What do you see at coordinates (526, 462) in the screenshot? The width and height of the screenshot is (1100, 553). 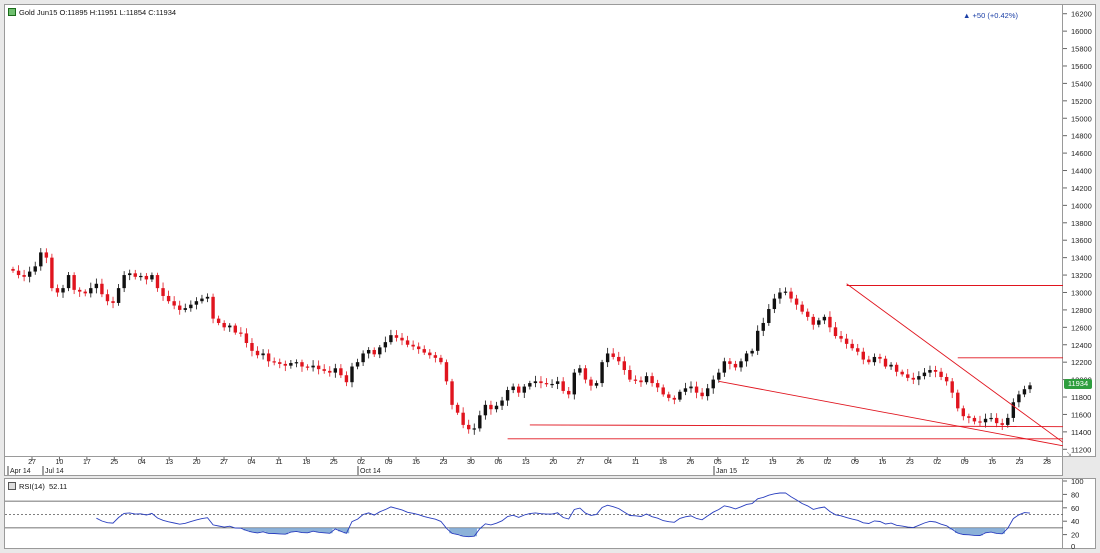 I see `day-tick-label: 13` at bounding box center [526, 462].